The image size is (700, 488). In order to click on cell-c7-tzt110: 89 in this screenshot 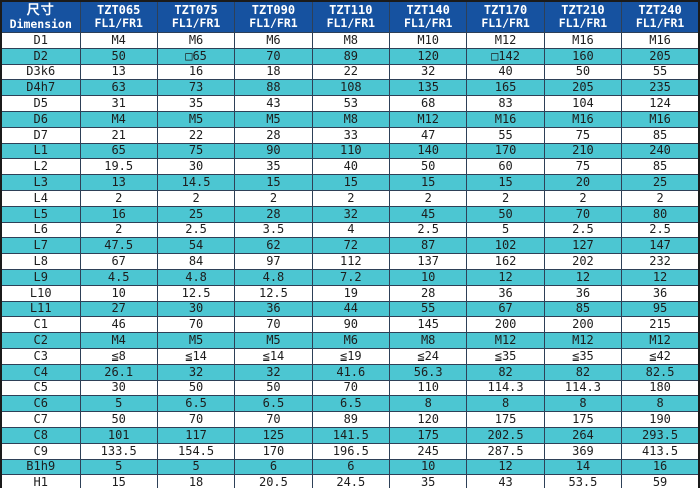, I will do `click(351, 419)`.